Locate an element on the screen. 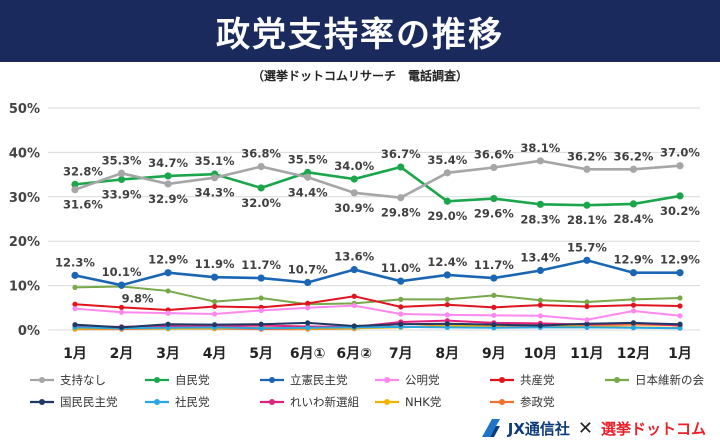 The image size is (720, 445). data-label: 32.0% is located at coordinates (261, 203).